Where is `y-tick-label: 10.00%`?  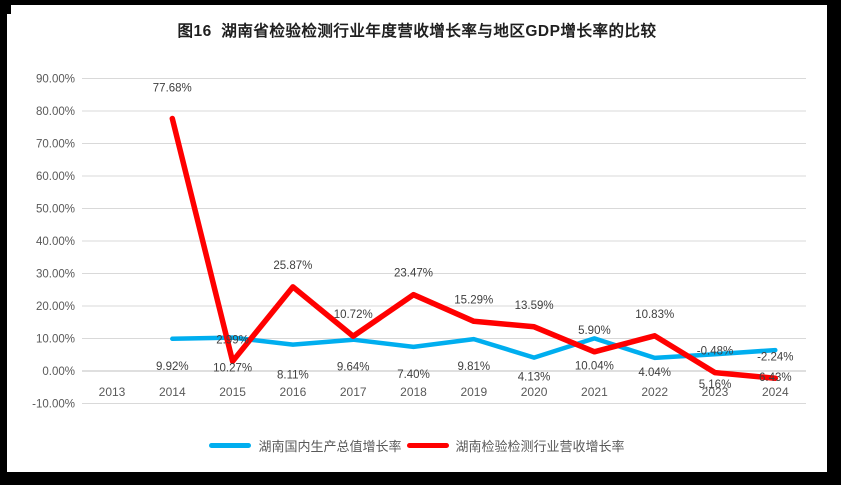
y-tick-label: 10.00% is located at coordinates (55, 340).